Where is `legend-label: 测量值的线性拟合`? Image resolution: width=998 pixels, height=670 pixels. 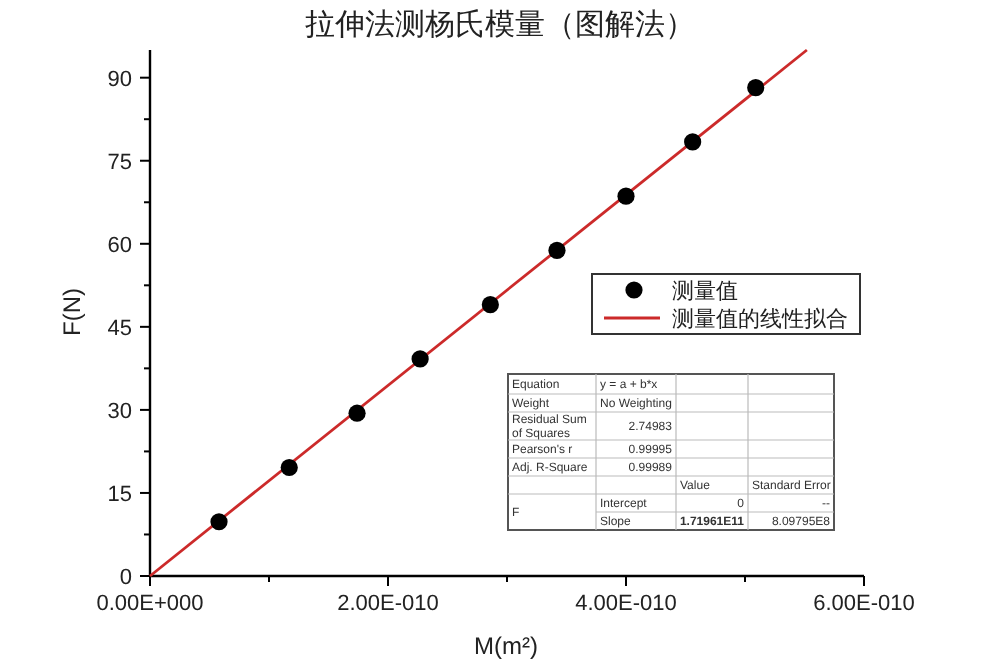
legend-label: 测量值的线性拟合 is located at coordinates (760, 319).